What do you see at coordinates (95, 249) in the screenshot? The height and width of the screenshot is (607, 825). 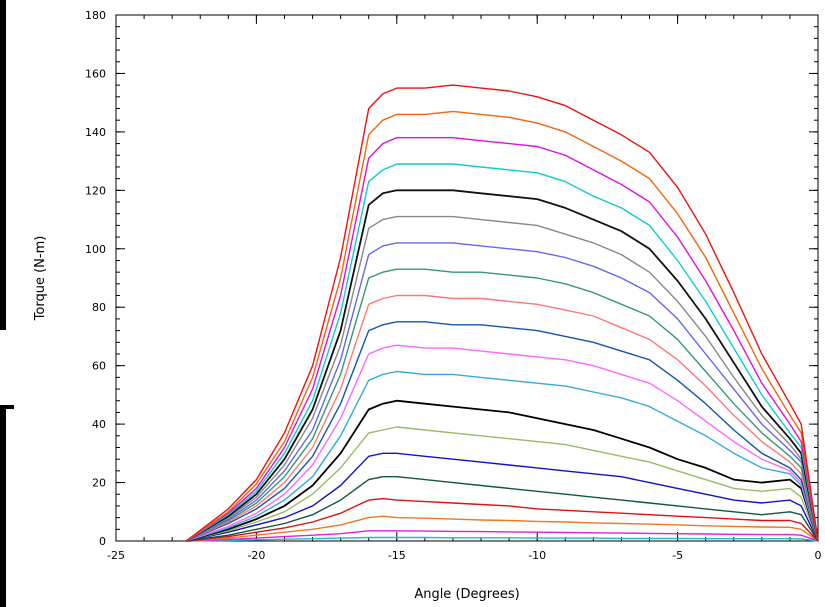 I see `y-tick-label: 100` at bounding box center [95, 249].